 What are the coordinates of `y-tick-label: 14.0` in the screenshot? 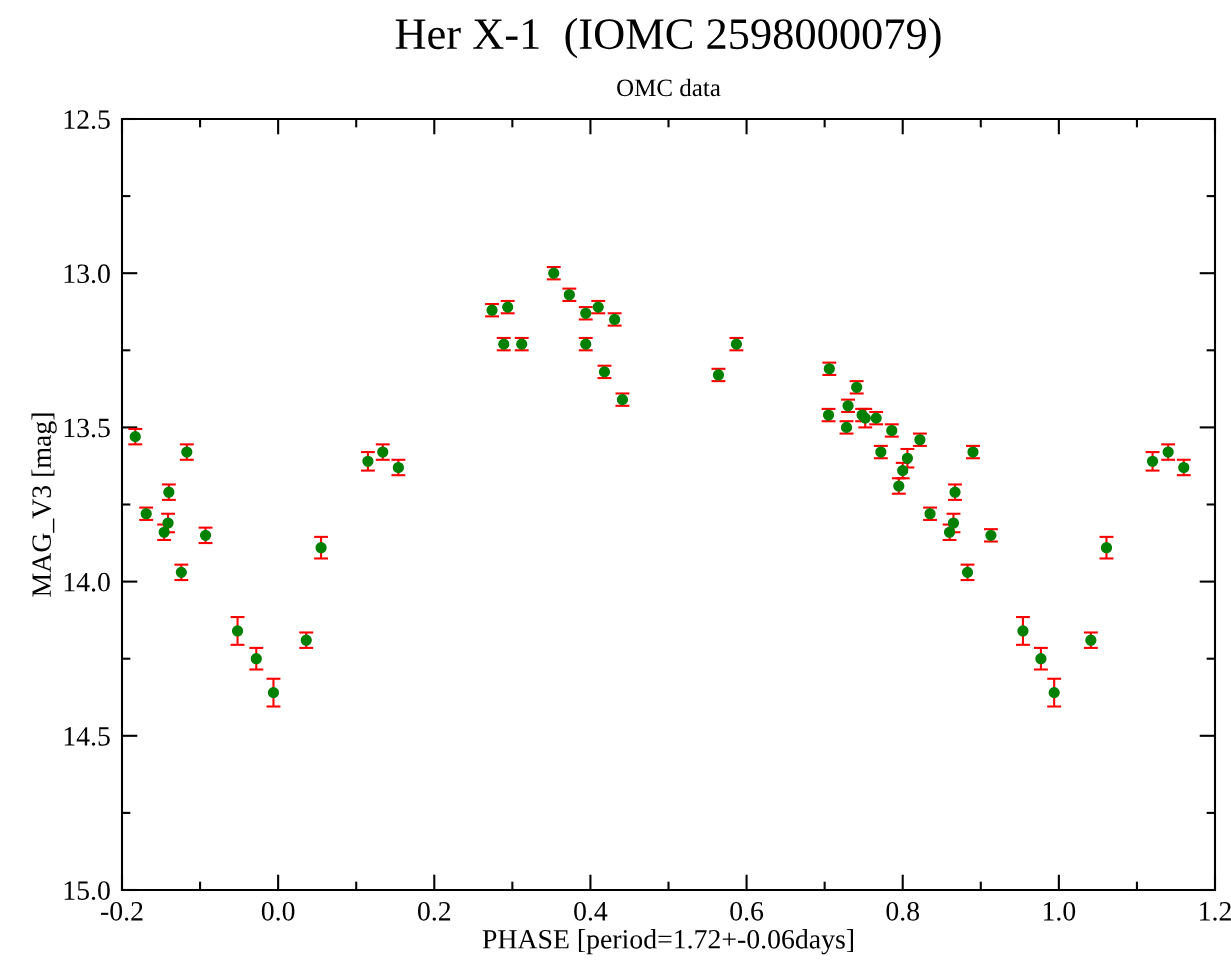 It's located at (87, 582).